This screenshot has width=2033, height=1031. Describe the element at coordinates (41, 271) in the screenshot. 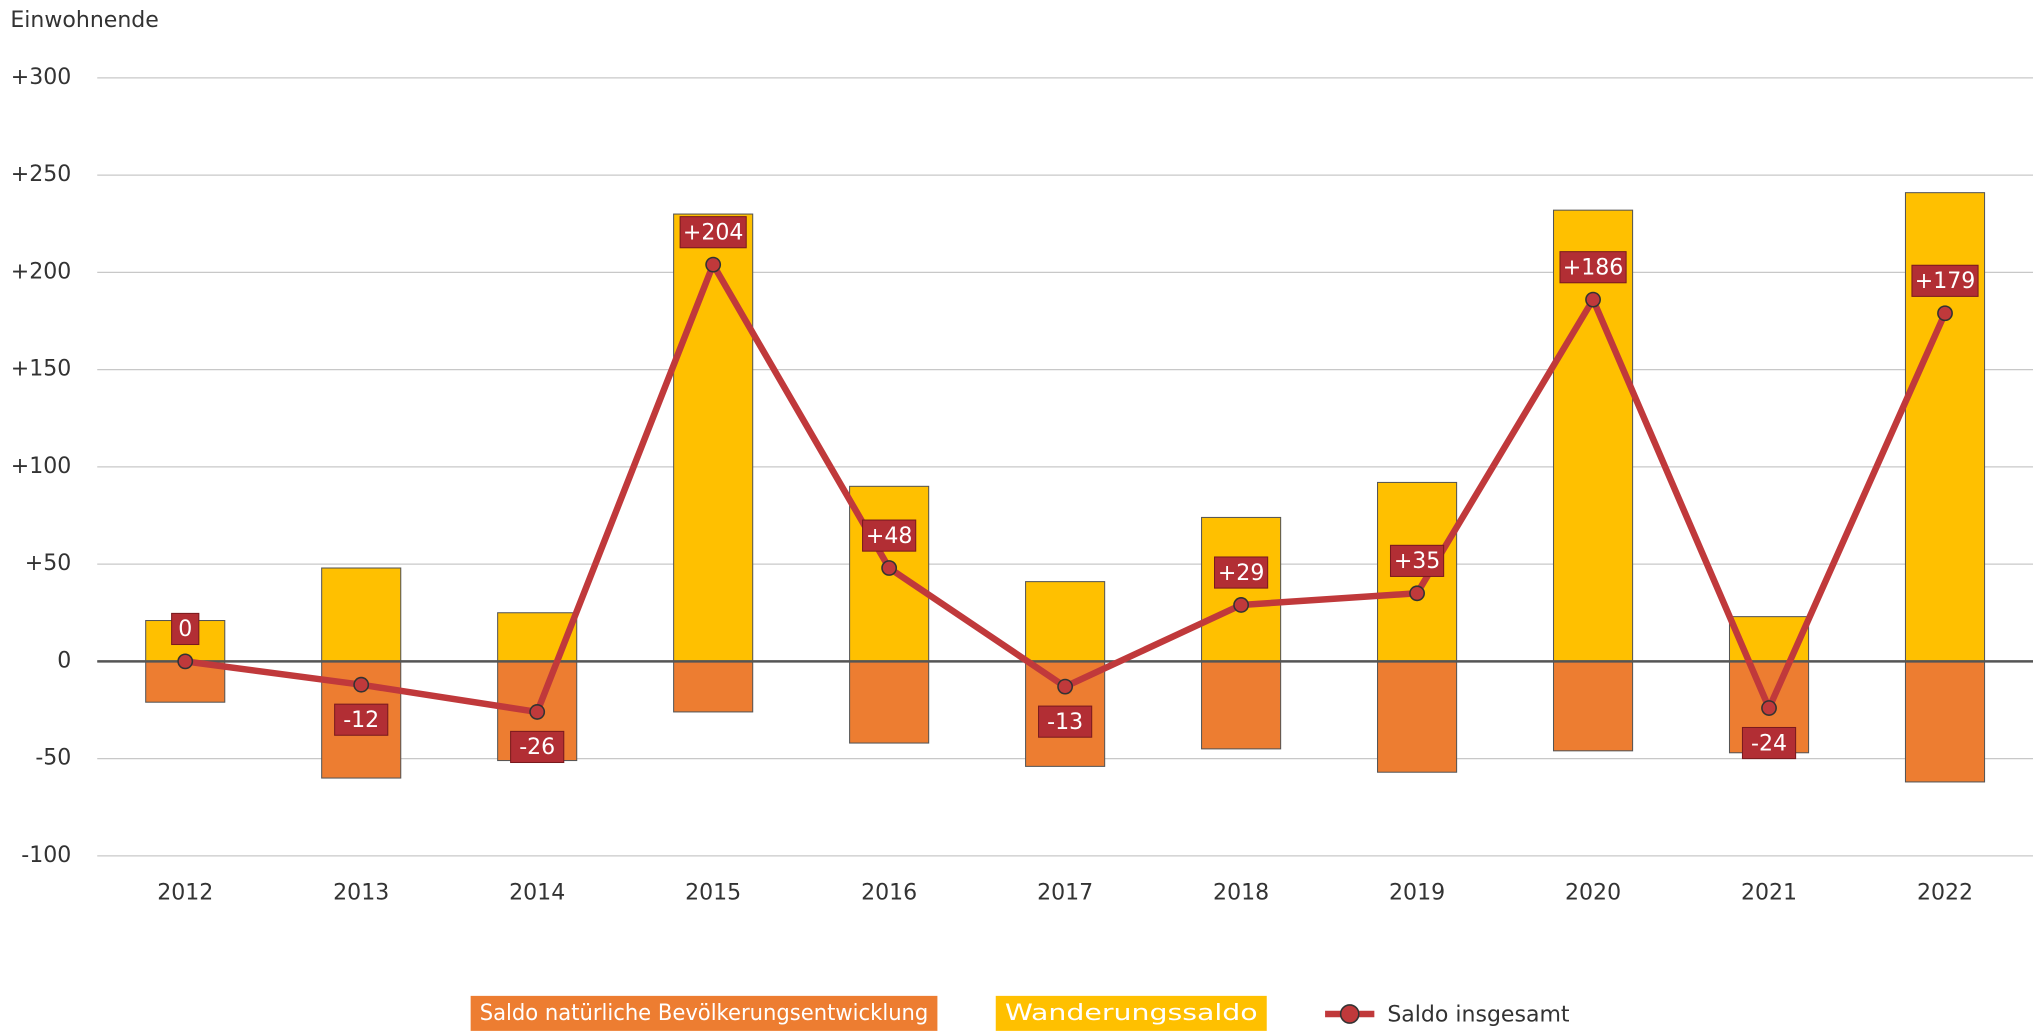

I see `y-tick-label: +200` at that location.